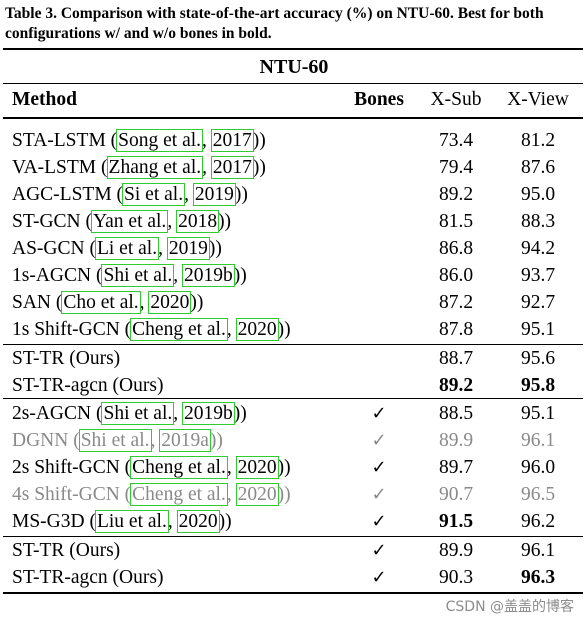  What do you see at coordinates (538, 194) in the screenshot?
I see `xview-cell: 95.0` at bounding box center [538, 194].